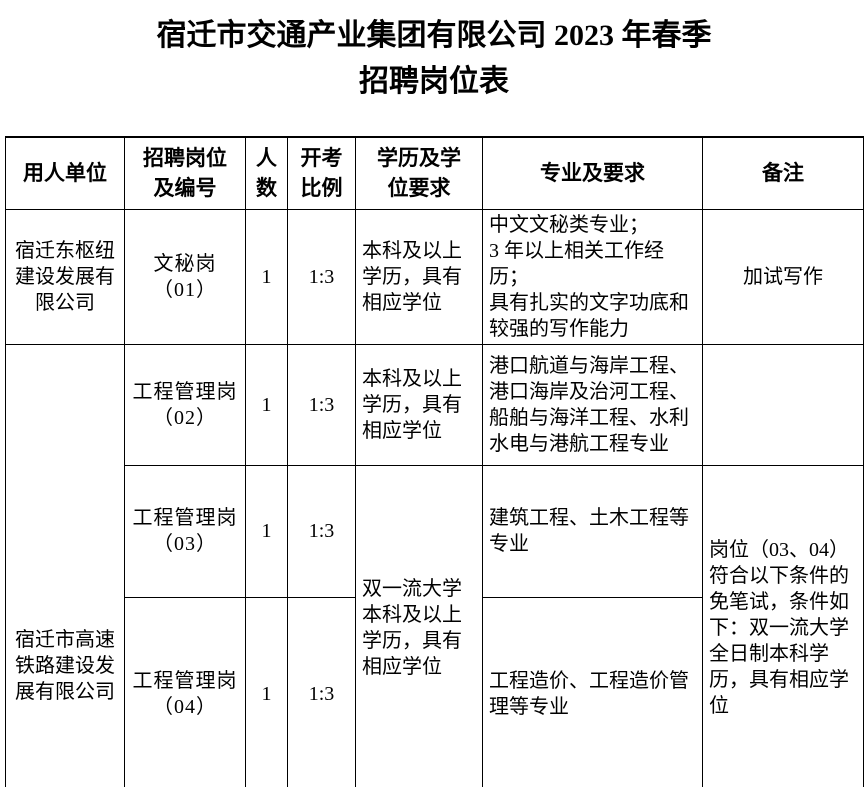  What do you see at coordinates (434, 58) in the screenshot?
I see `page-title: 宿迁市交通产业集团有限公司 2023 年春季 招聘岗位表` at bounding box center [434, 58].